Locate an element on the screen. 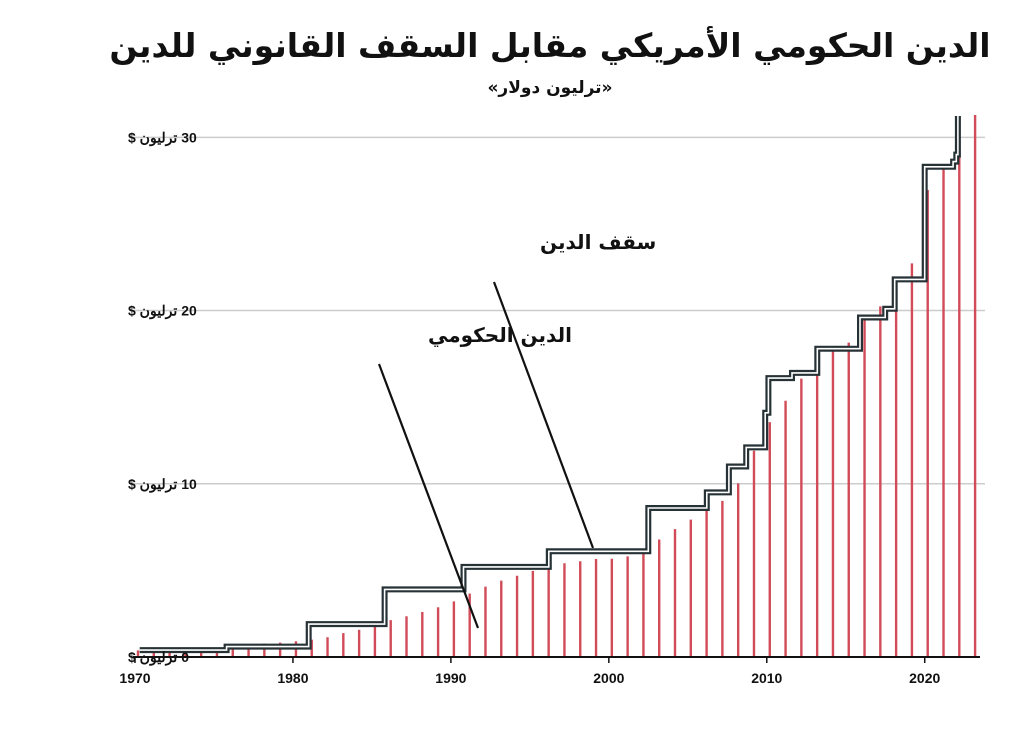 This screenshot has height=738, width=1024. annotation-leader-ceiling is located at coordinates (543, 415).